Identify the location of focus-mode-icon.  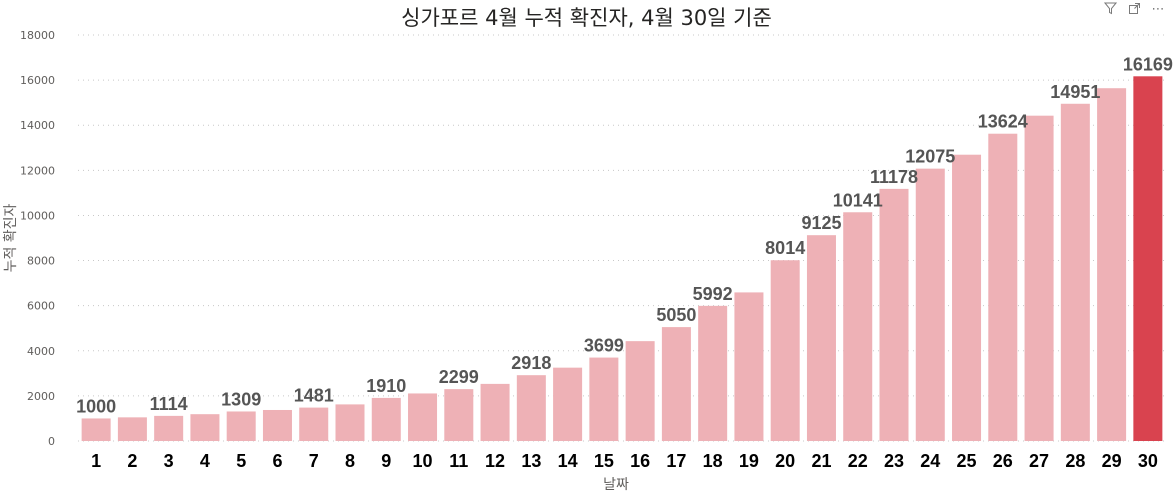
(1134, 10).